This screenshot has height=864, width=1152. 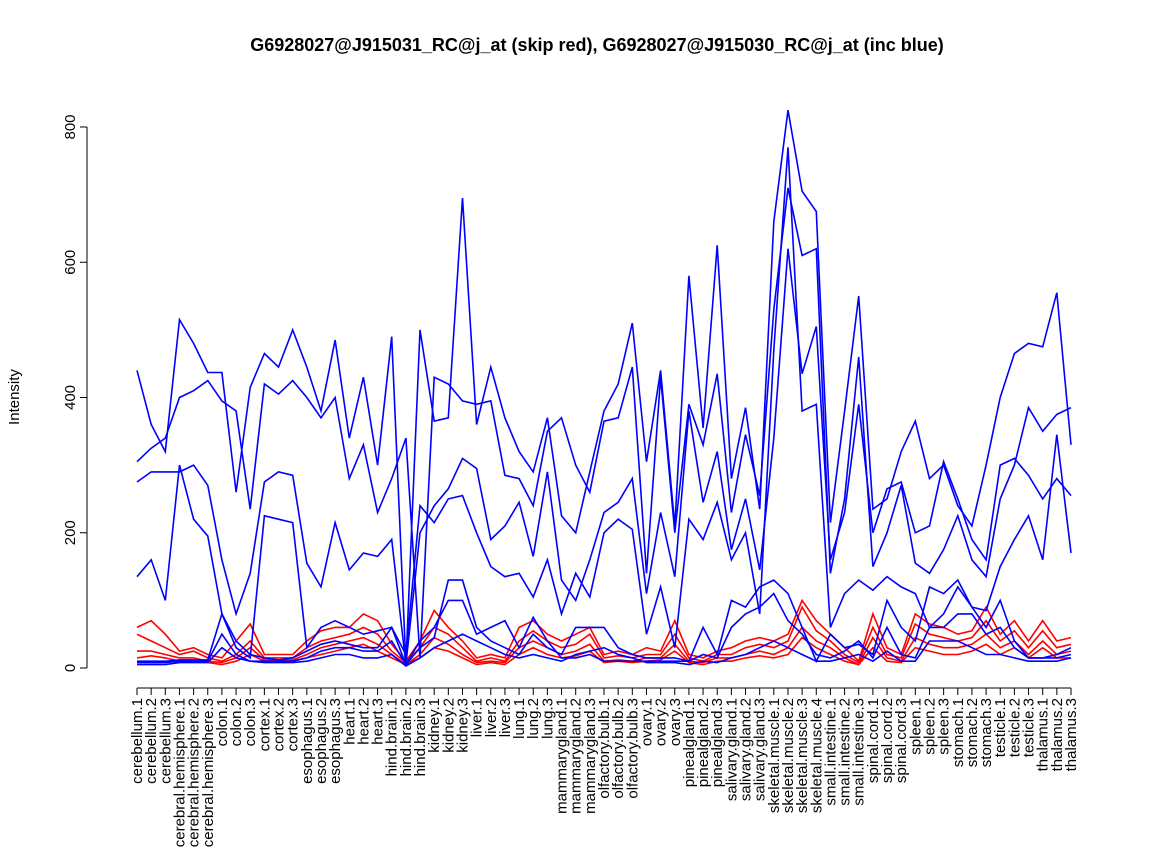 I want to click on x-tick-label: salivary.gland.3, so click(x=760, y=749).